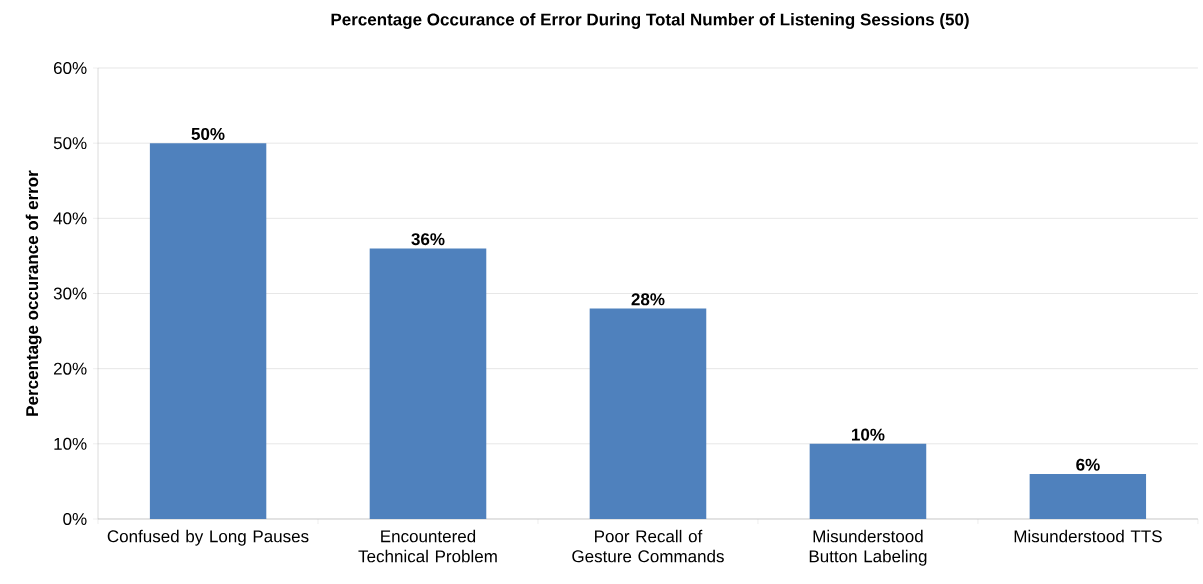  Describe the element at coordinates (70, 68) in the screenshot. I see `y-tick-label: 60%` at that location.